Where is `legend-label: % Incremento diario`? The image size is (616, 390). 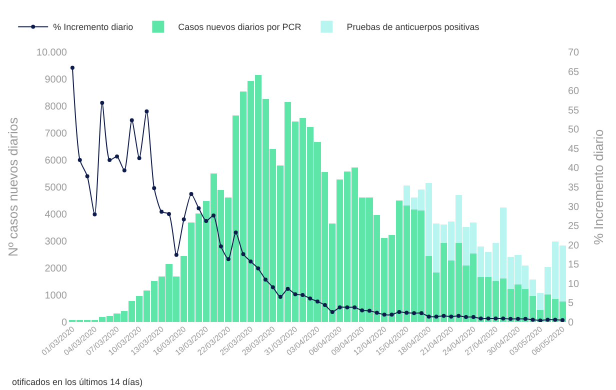
legend-label: % Incremento diario is located at coordinates (93, 27).